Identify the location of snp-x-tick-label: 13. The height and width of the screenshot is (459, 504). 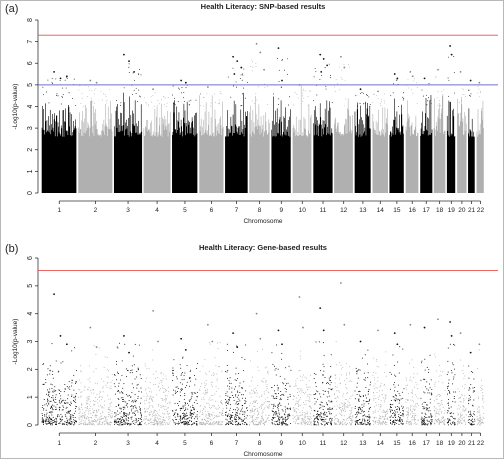
(363, 210).